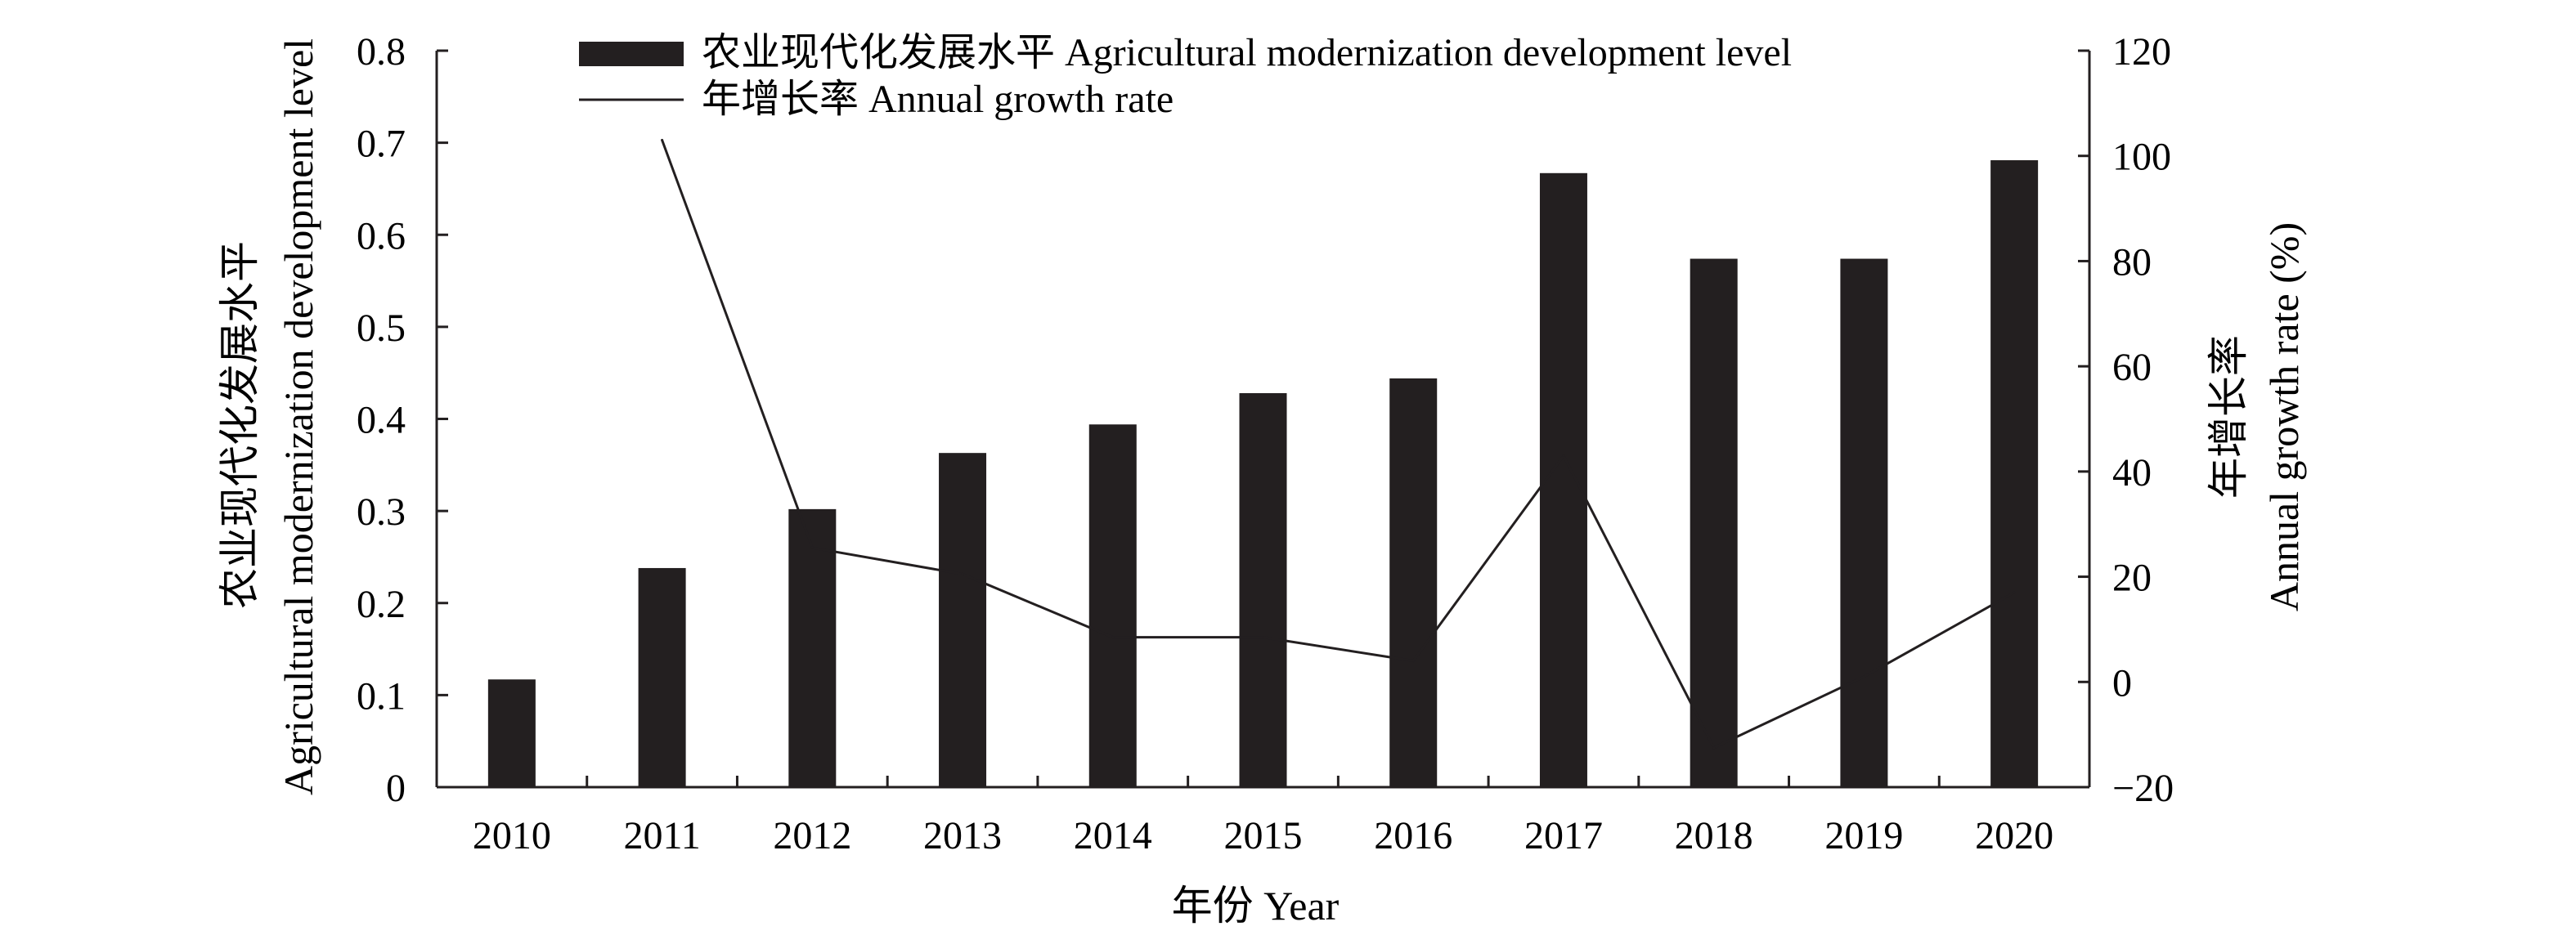  I want to click on x-tick-label: 2018, so click(1714, 835).